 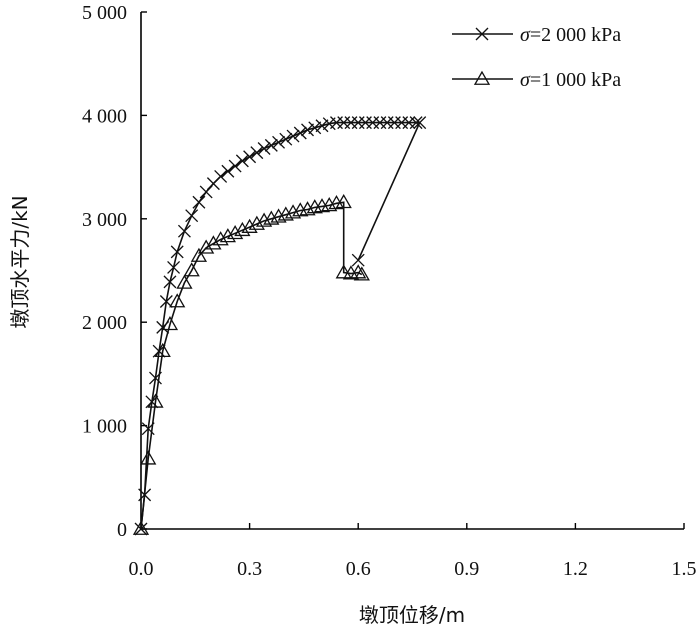 I want to click on legend-label: σ=1 000 kPa, so click(x=570, y=80).